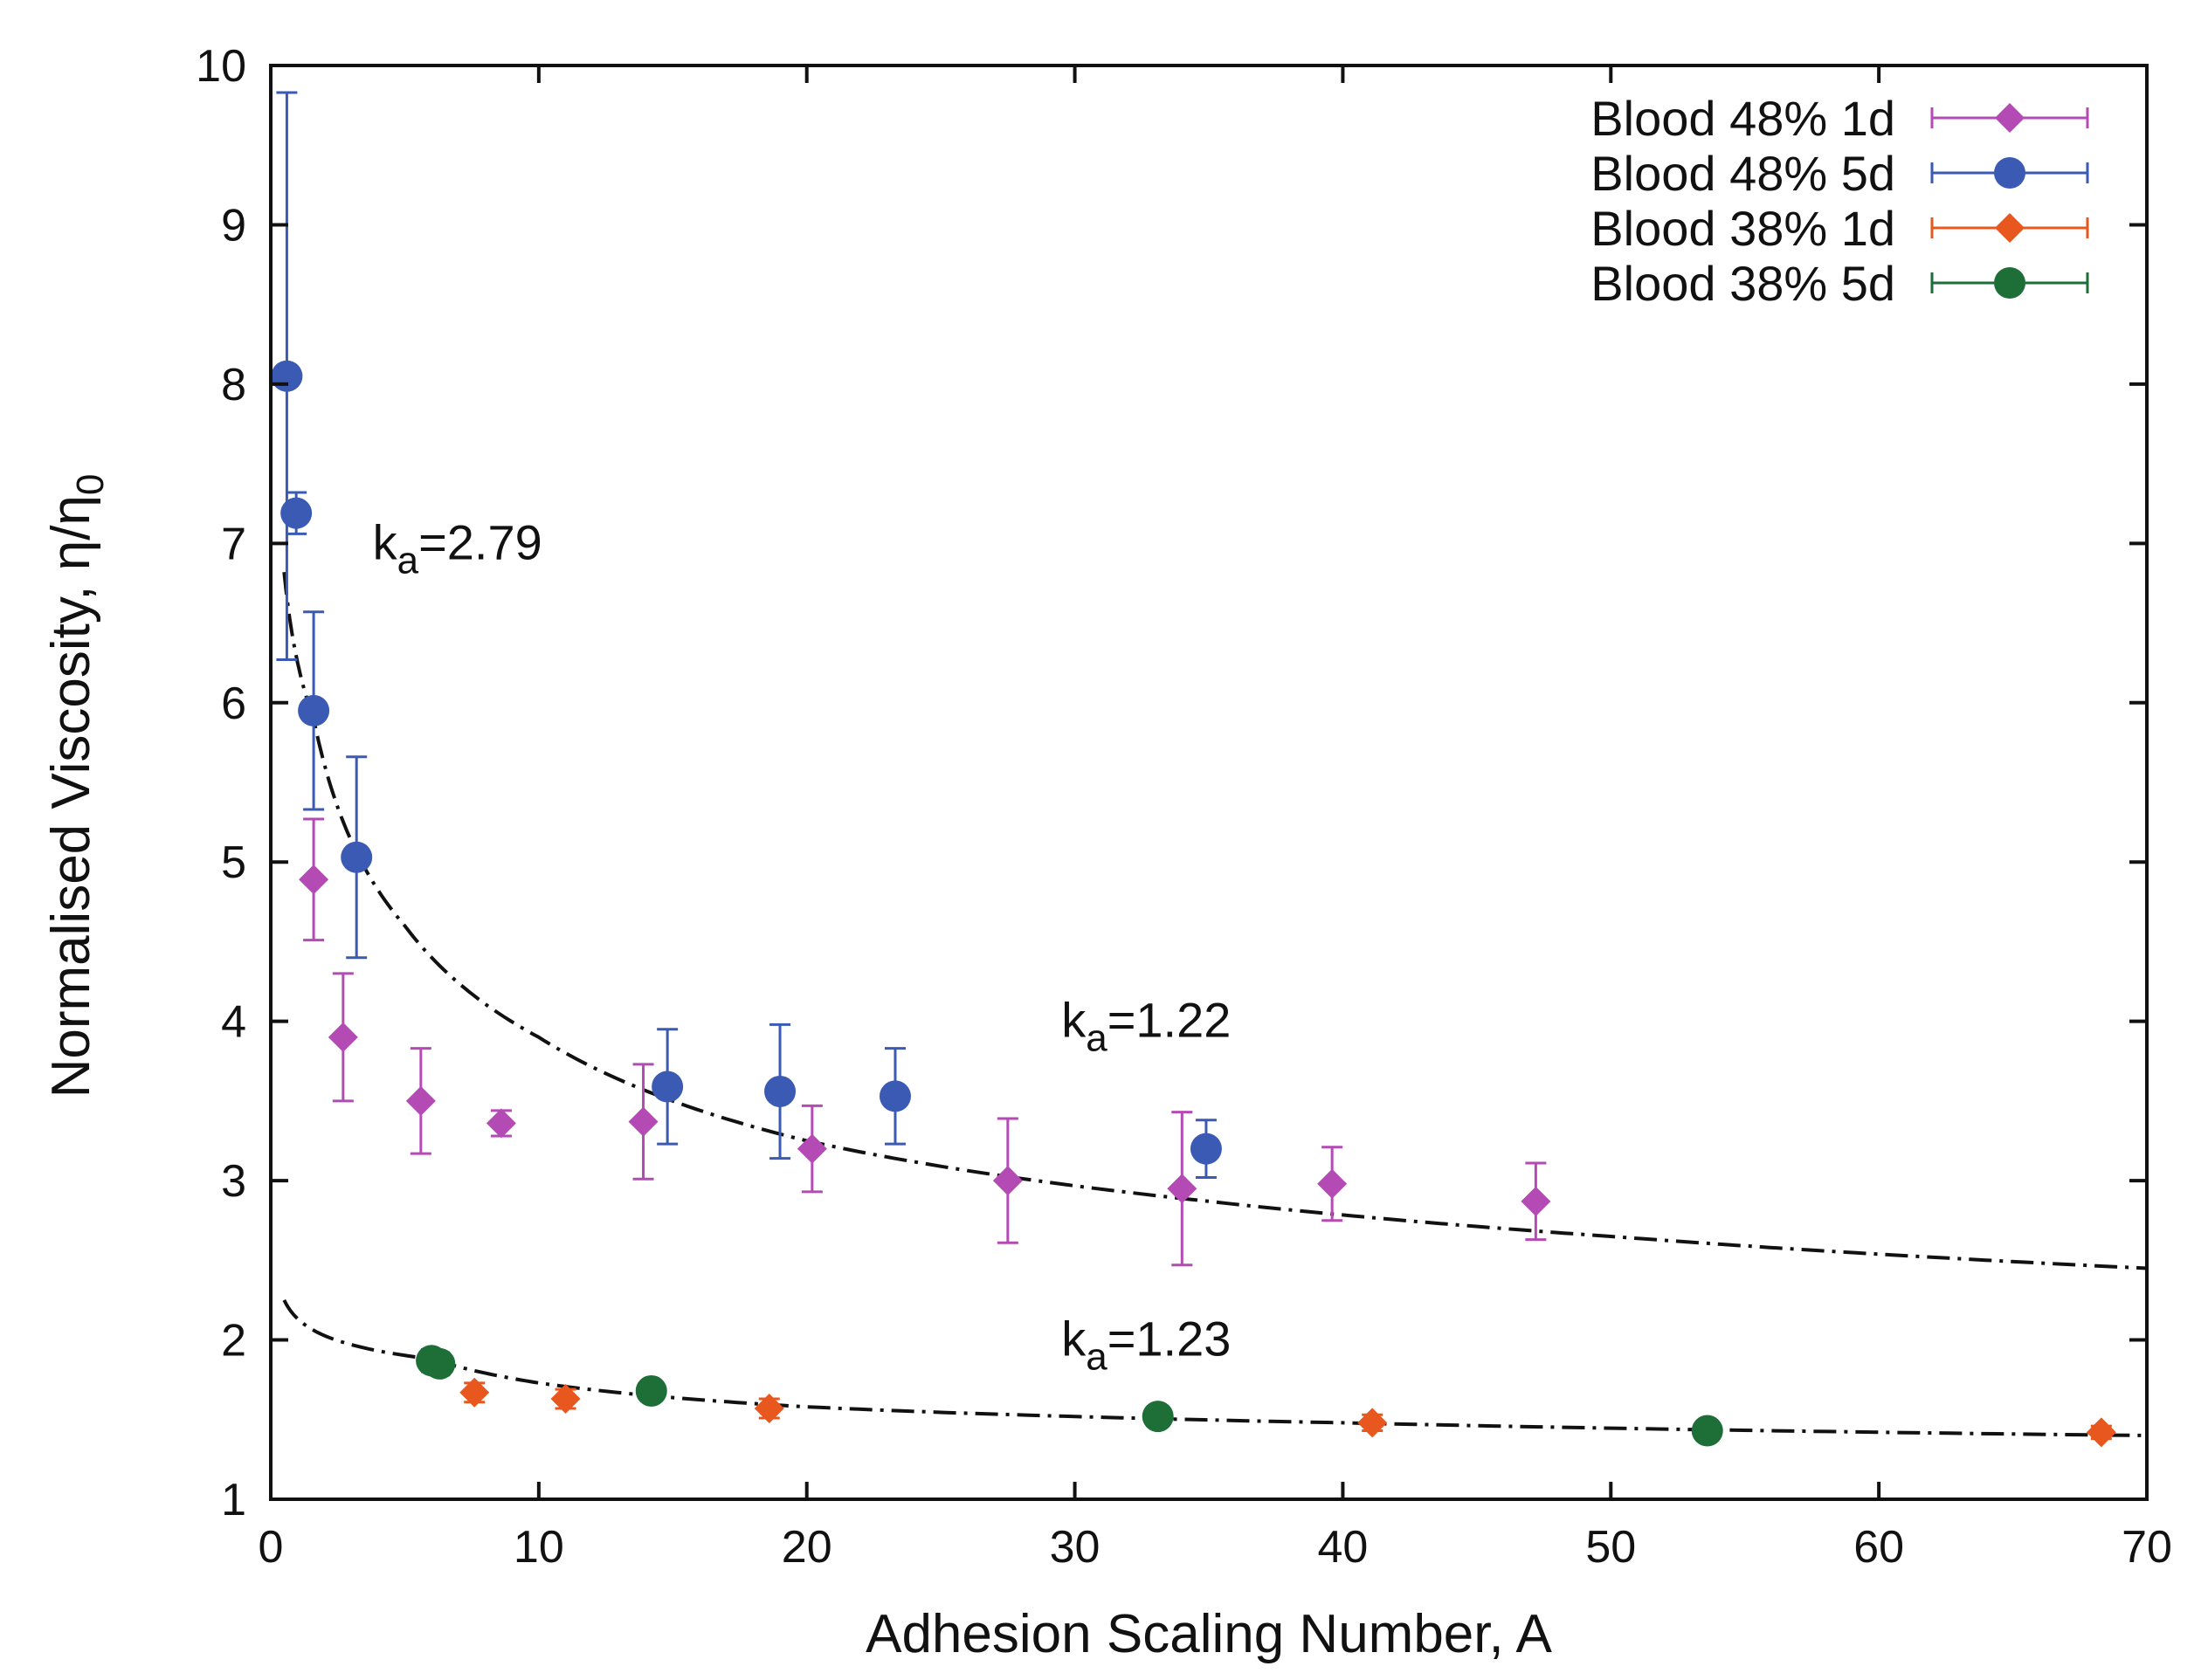  What do you see at coordinates (1146, 1026) in the screenshot?
I see `annotation-ka: ka=1.22` at bounding box center [1146, 1026].